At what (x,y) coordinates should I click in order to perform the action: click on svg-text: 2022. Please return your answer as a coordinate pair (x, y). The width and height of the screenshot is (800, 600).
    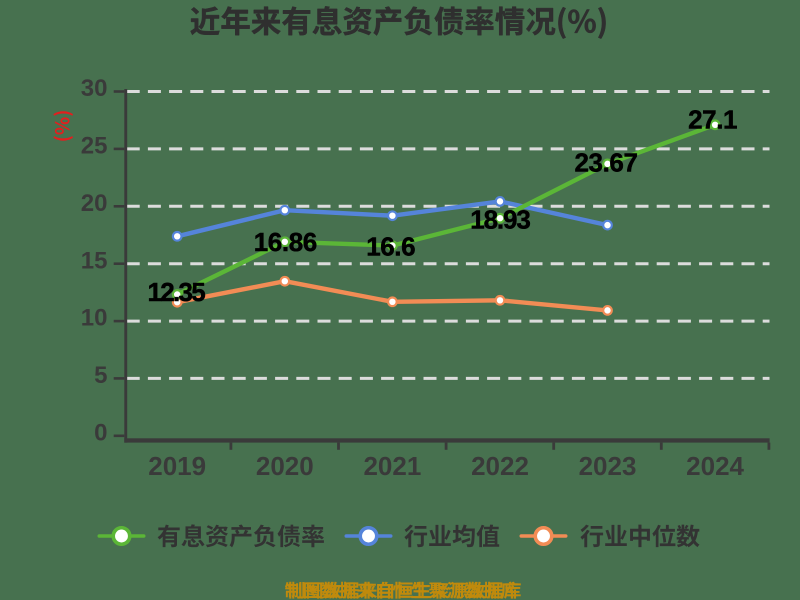
    Looking at the image, I should click on (500, 466).